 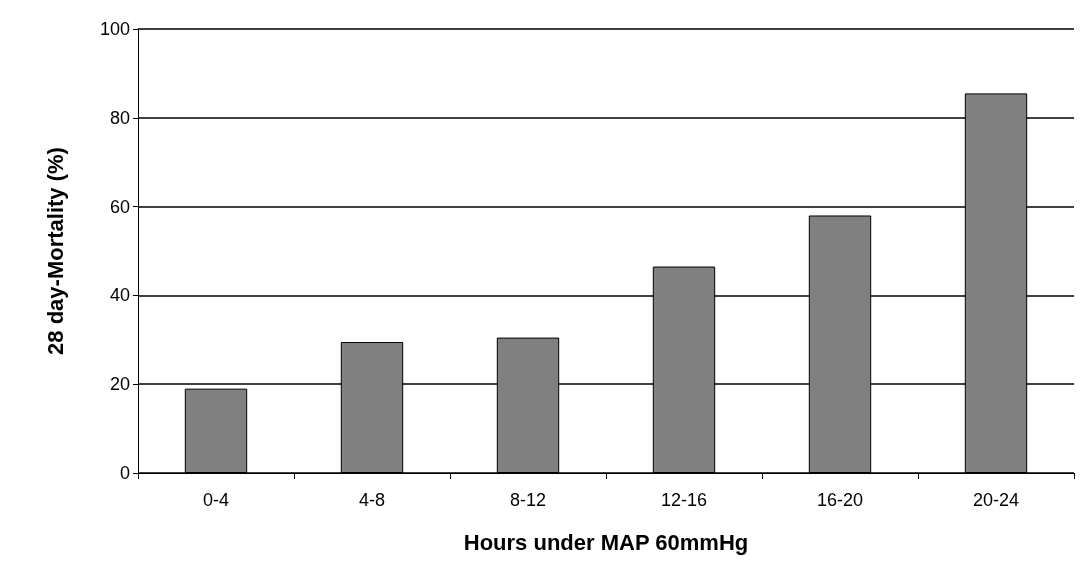 I want to click on y-tick-label: 20, so click(x=119, y=384).